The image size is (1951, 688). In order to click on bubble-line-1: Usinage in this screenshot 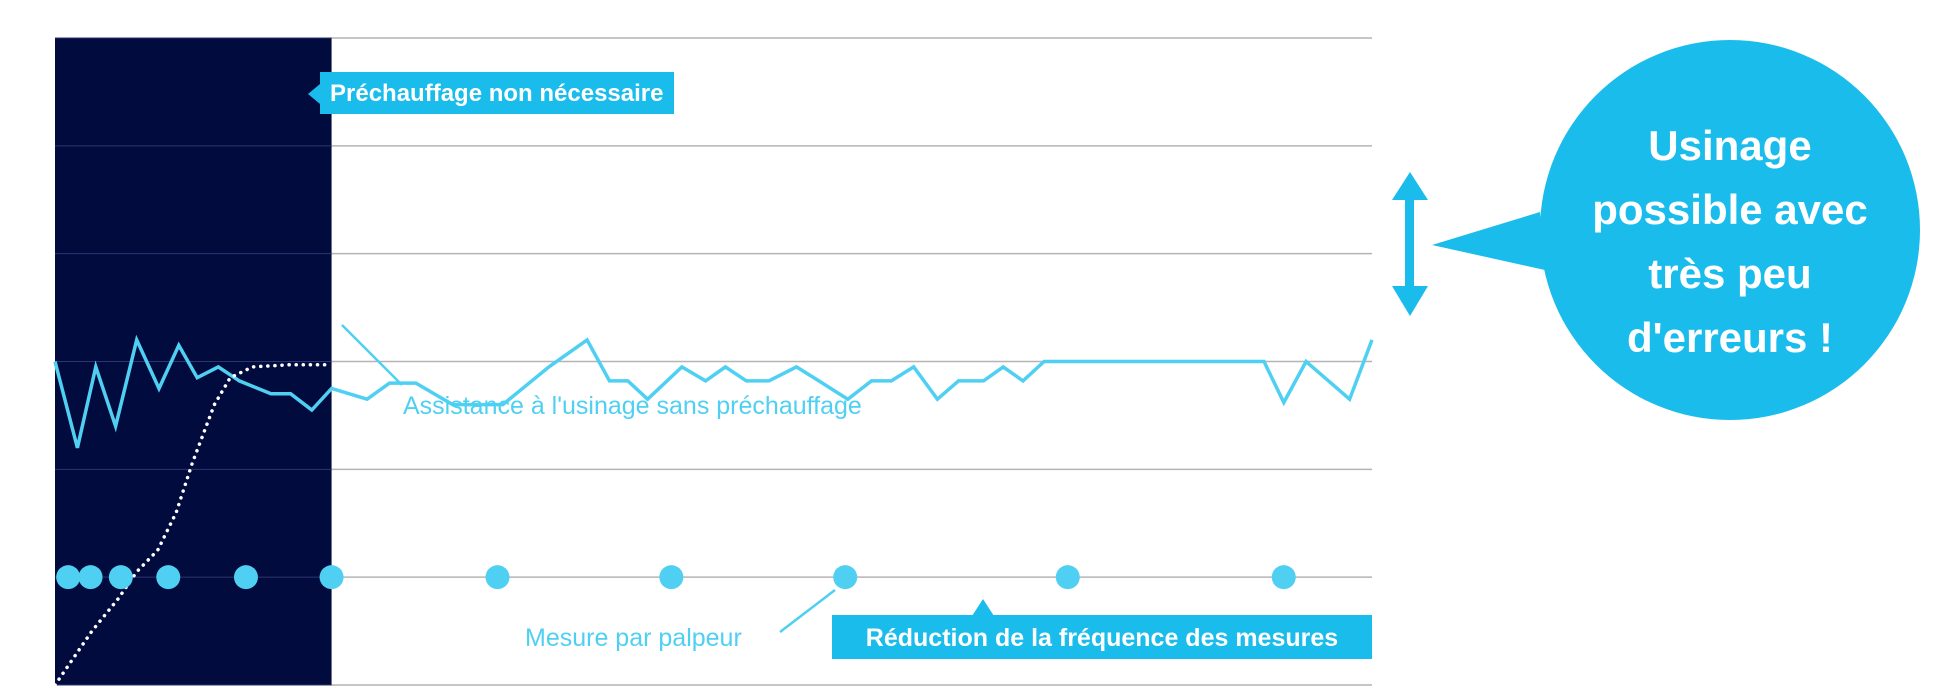, I will do `click(1729, 145)`.